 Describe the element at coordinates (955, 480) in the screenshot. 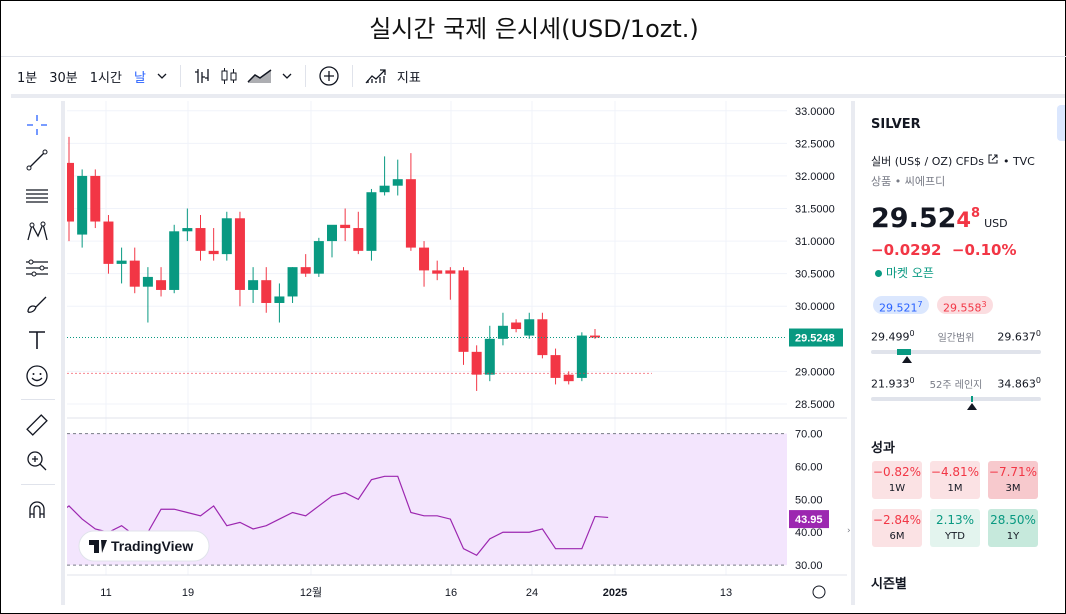

I see `perf-1m: −4.81% 1M` at that location.